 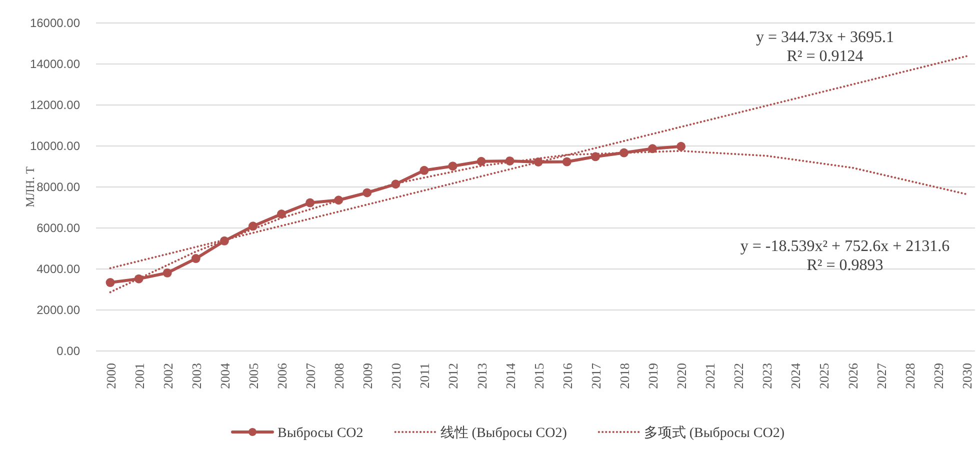 What do you see at coordinates (682, 376) in the screenshot?
I see `x-tick-label: 2020` at bounding box center [682, 376].